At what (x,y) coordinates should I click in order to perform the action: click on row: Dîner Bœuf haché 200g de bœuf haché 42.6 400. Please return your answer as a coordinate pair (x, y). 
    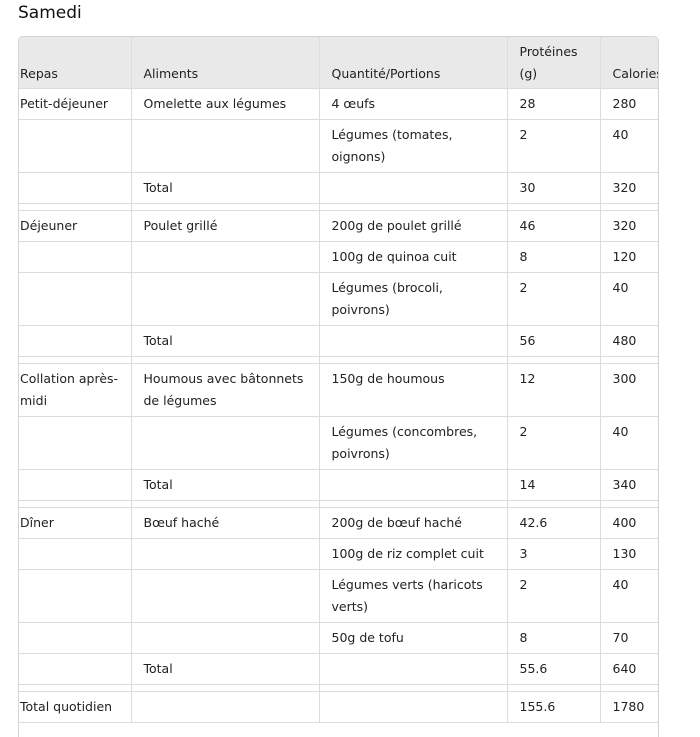
    Looking at the image, I should click on (338, 523).